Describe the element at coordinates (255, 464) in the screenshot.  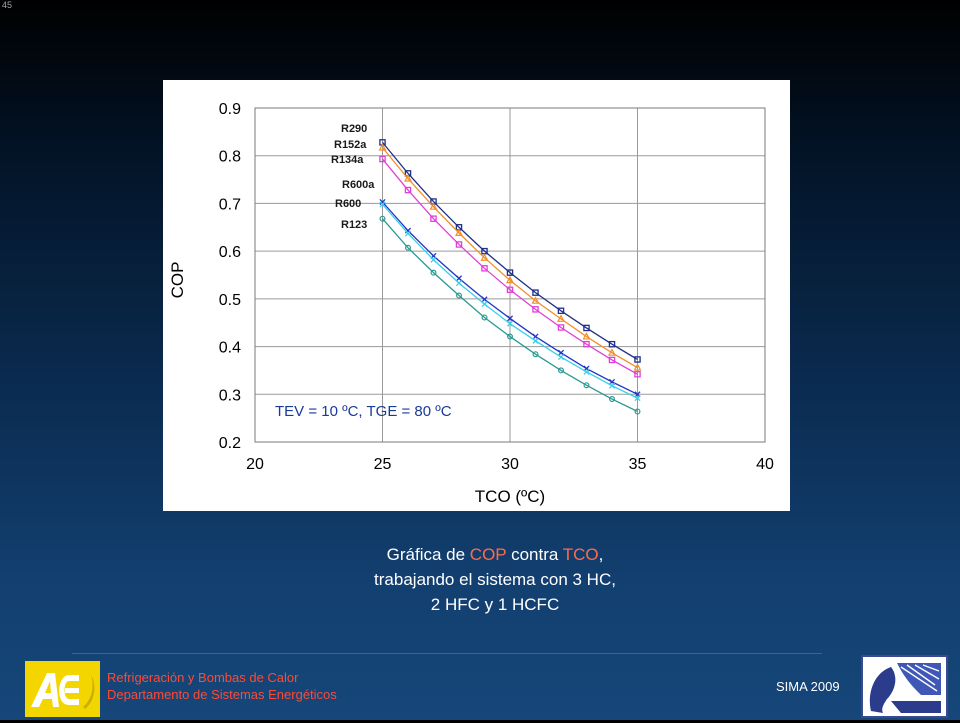
I see `x-tick-label: 20` at that location.